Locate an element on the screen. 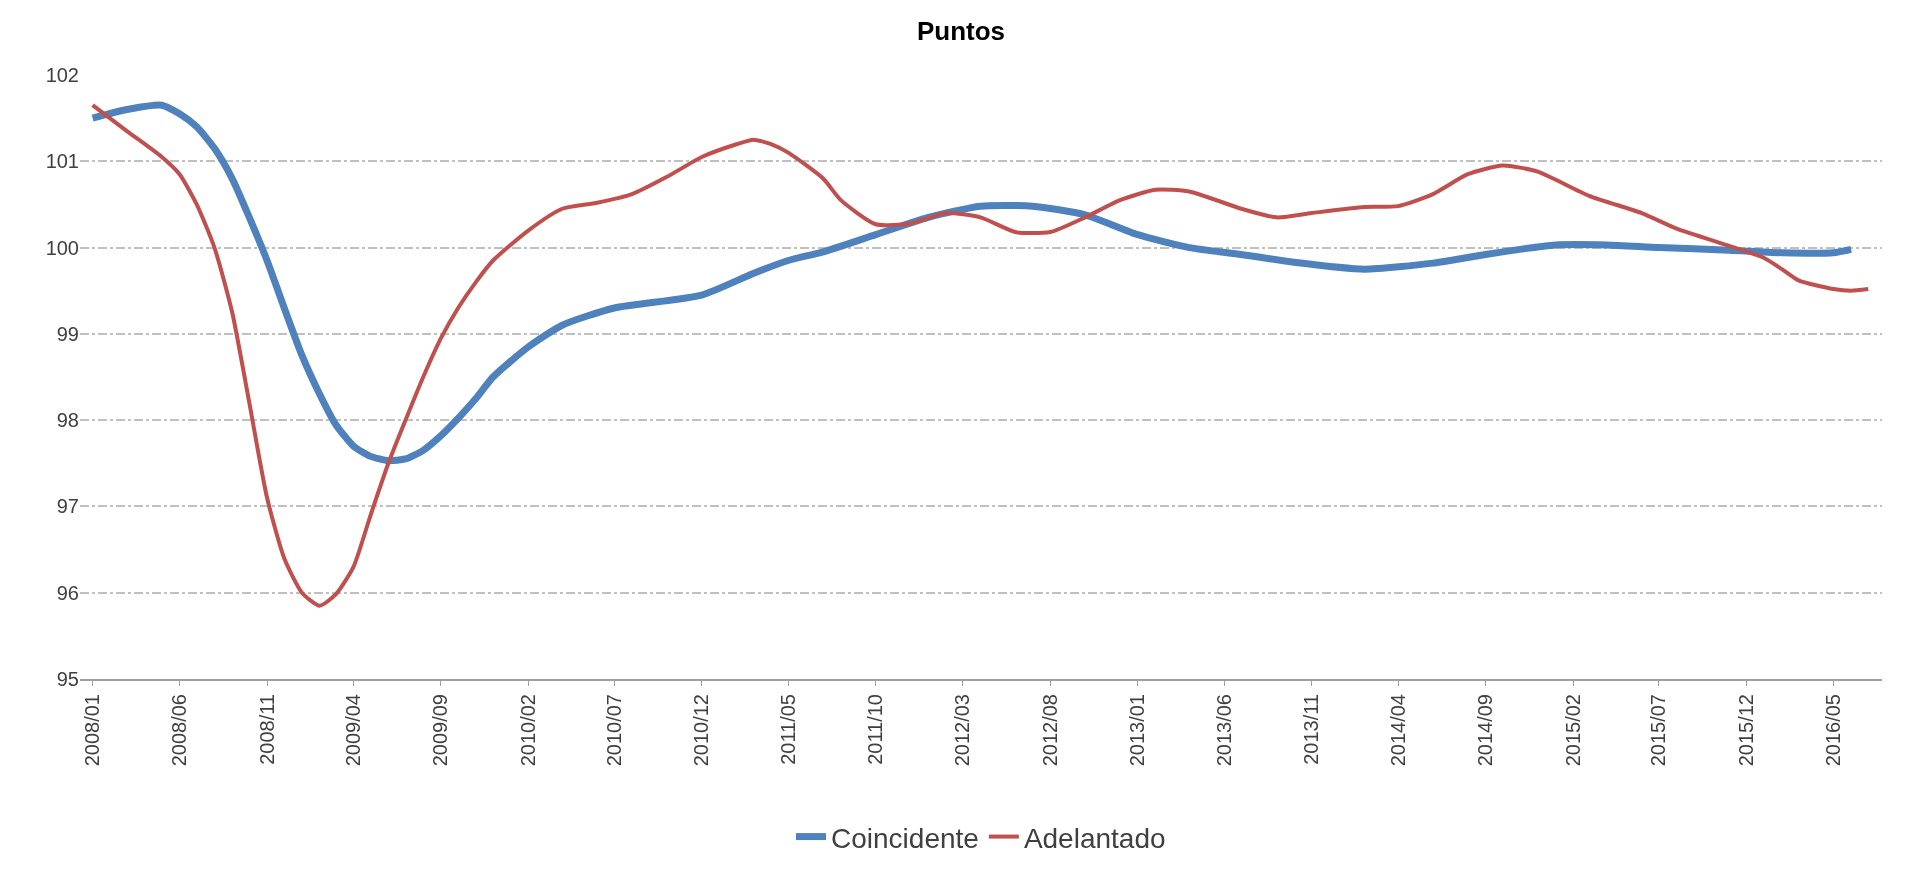 This screenshot has width=1922, height=874. x-tick-label: 2015/02 is located at coordinates (1572, 730).